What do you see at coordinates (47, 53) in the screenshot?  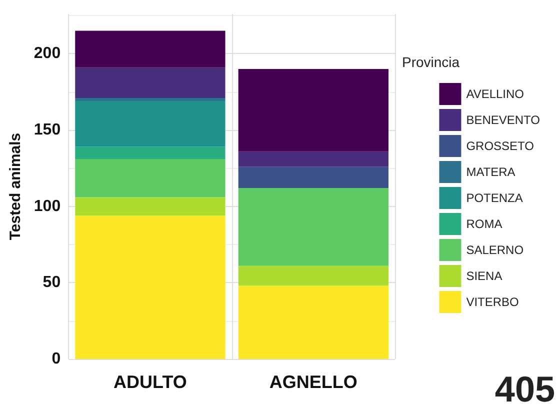 I see `y-tick-label: 200` at bounding box center [47, 53].